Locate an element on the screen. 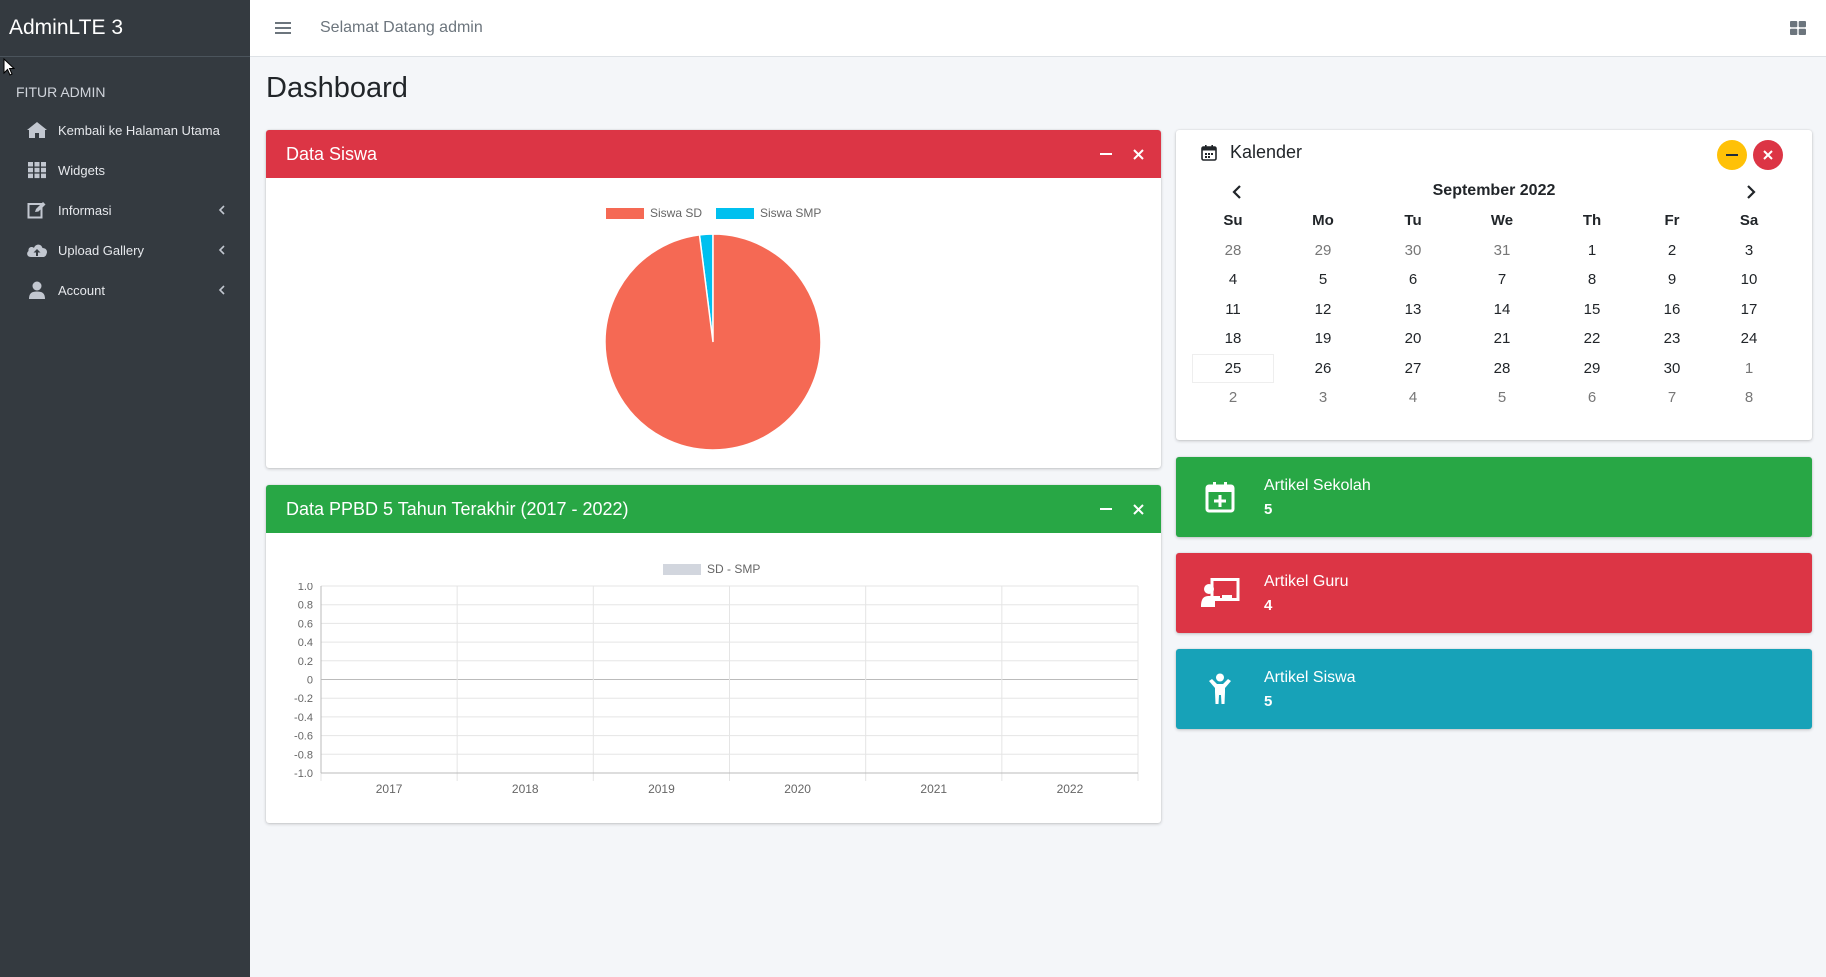  user-icon is located at coordinates (37, 290).